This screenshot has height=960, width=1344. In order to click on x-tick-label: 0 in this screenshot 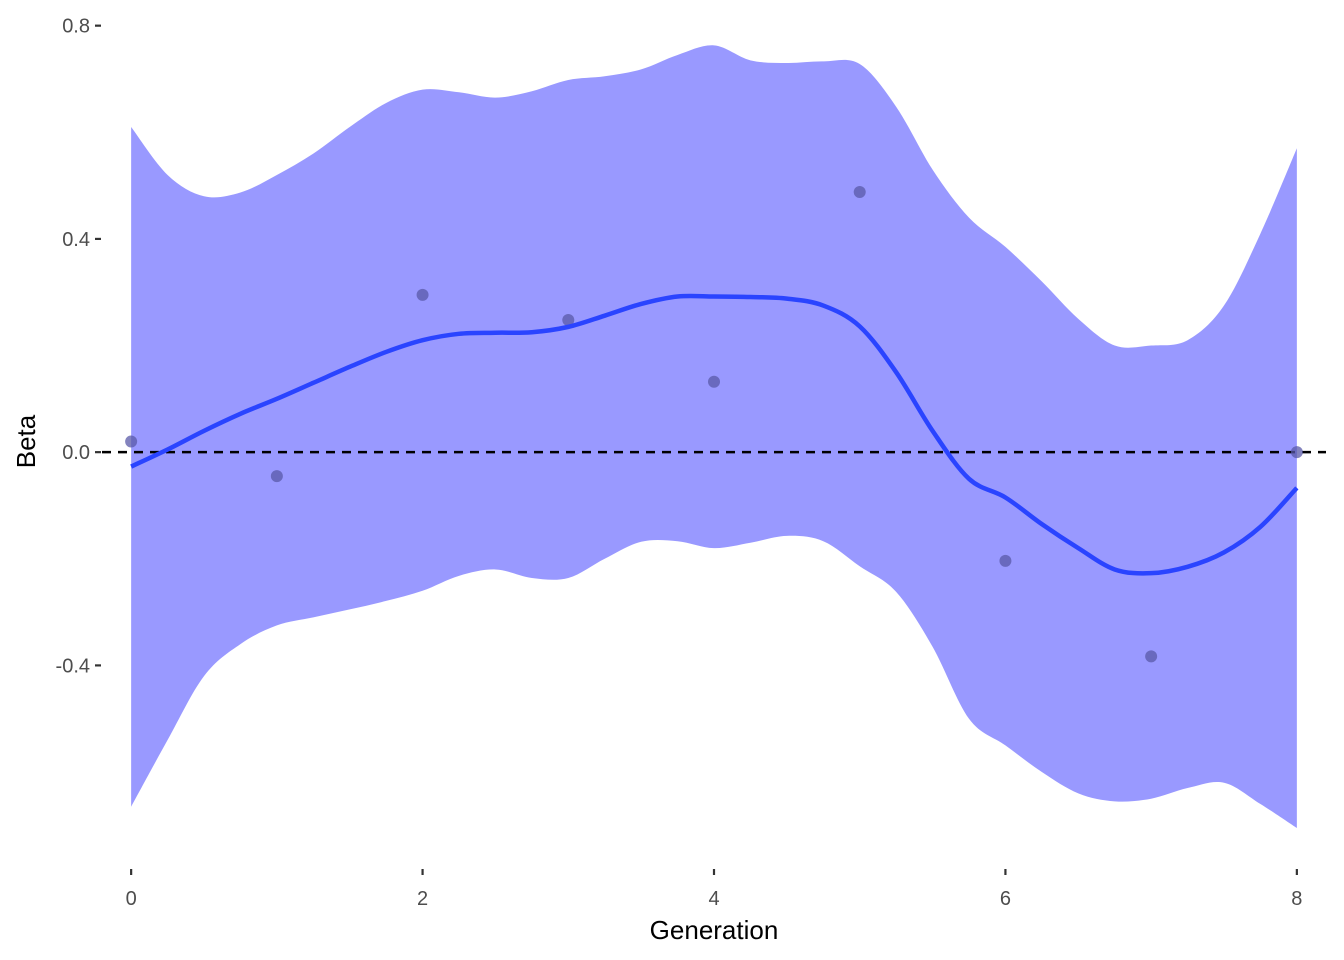, I will do `click(131, 899)`.